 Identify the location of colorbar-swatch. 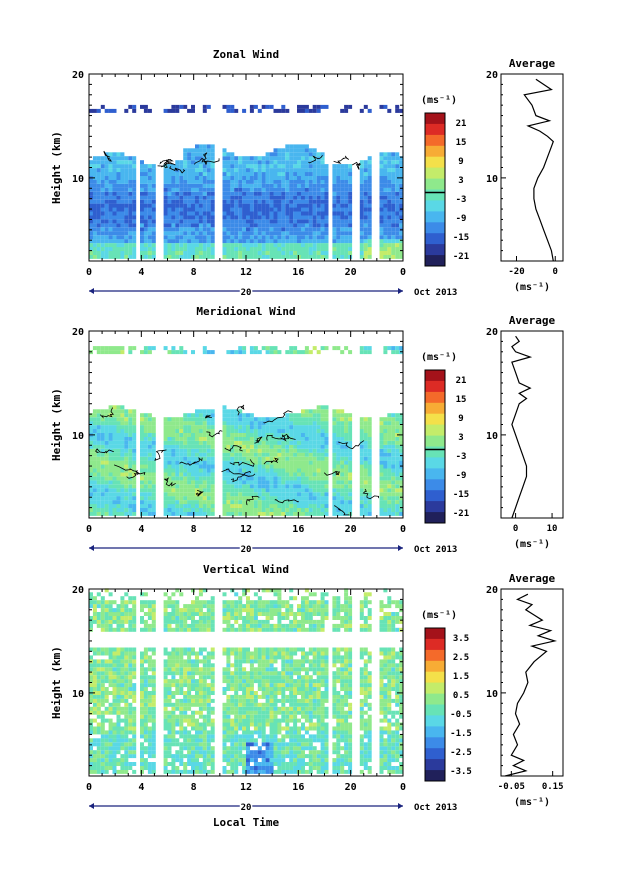
(435, 419).